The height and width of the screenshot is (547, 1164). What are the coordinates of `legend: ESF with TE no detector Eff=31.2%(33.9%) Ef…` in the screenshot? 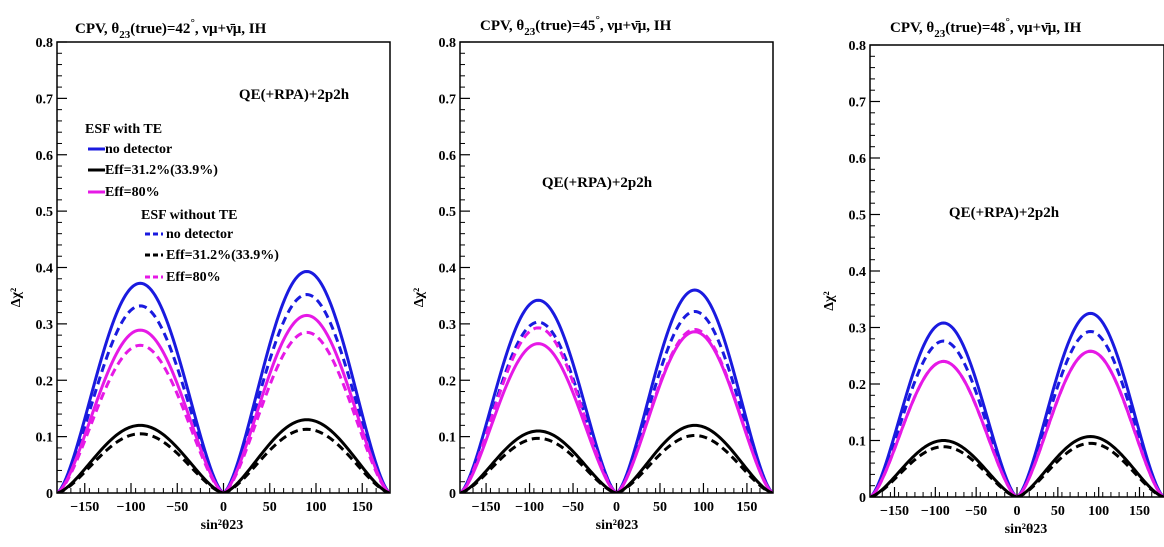 It's located at (182, 203).